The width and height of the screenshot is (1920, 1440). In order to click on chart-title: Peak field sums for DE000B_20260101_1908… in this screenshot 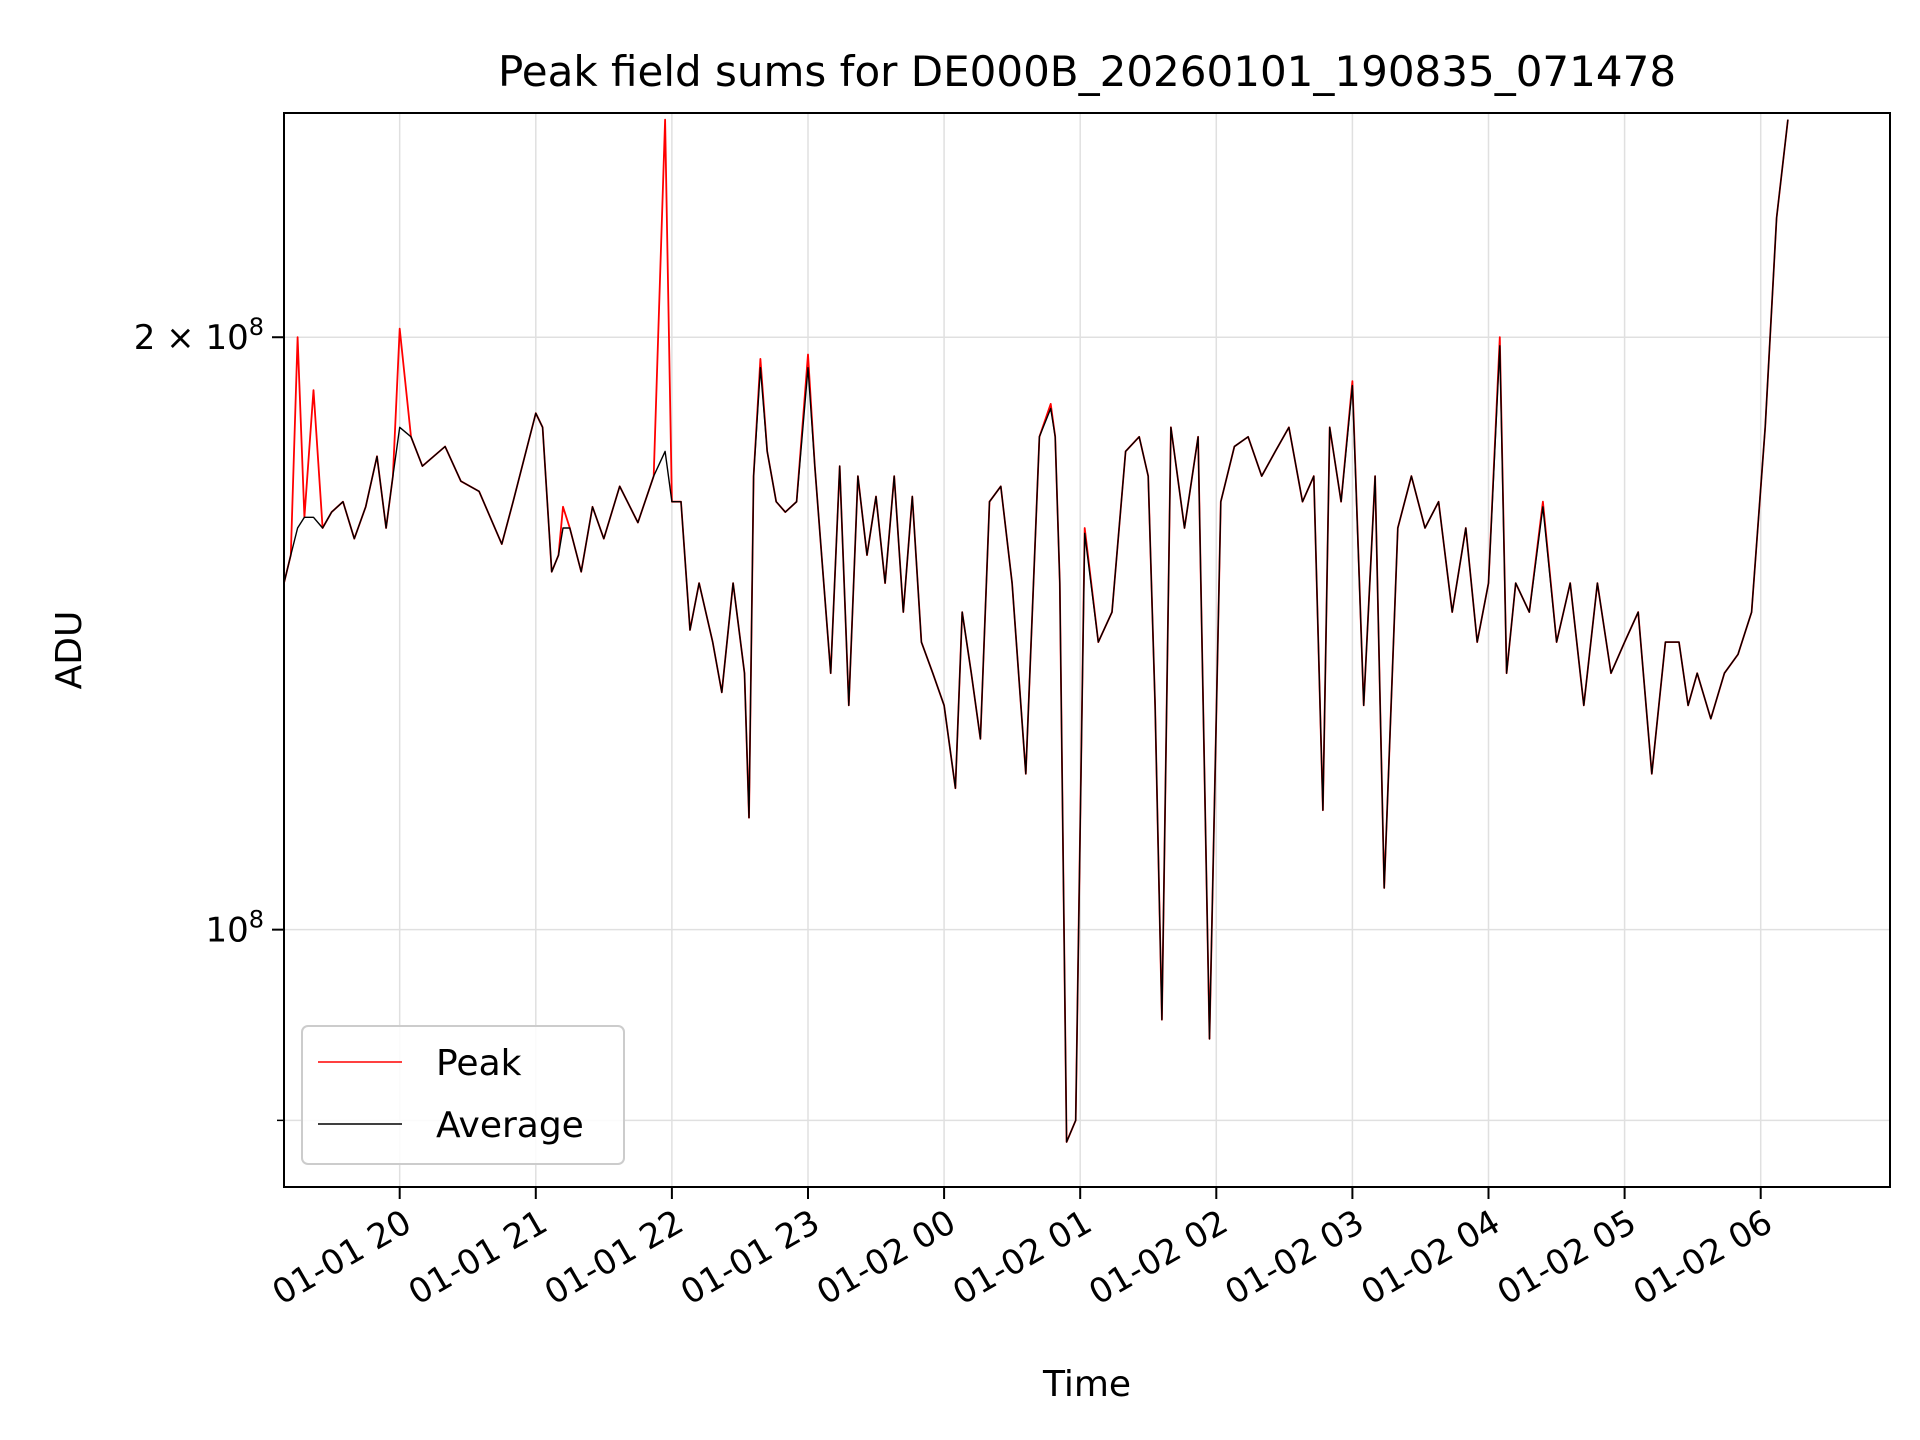, I will do `click(1087, 71)`.